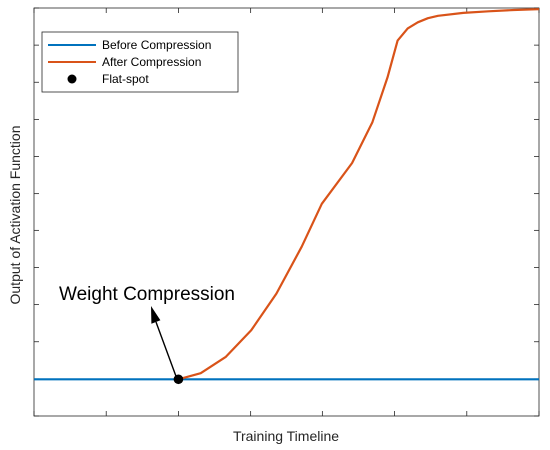  Describe the element at coordinates (286, 436) in the screenshot. I see `x-axis-label: Training Timeline` at that location.